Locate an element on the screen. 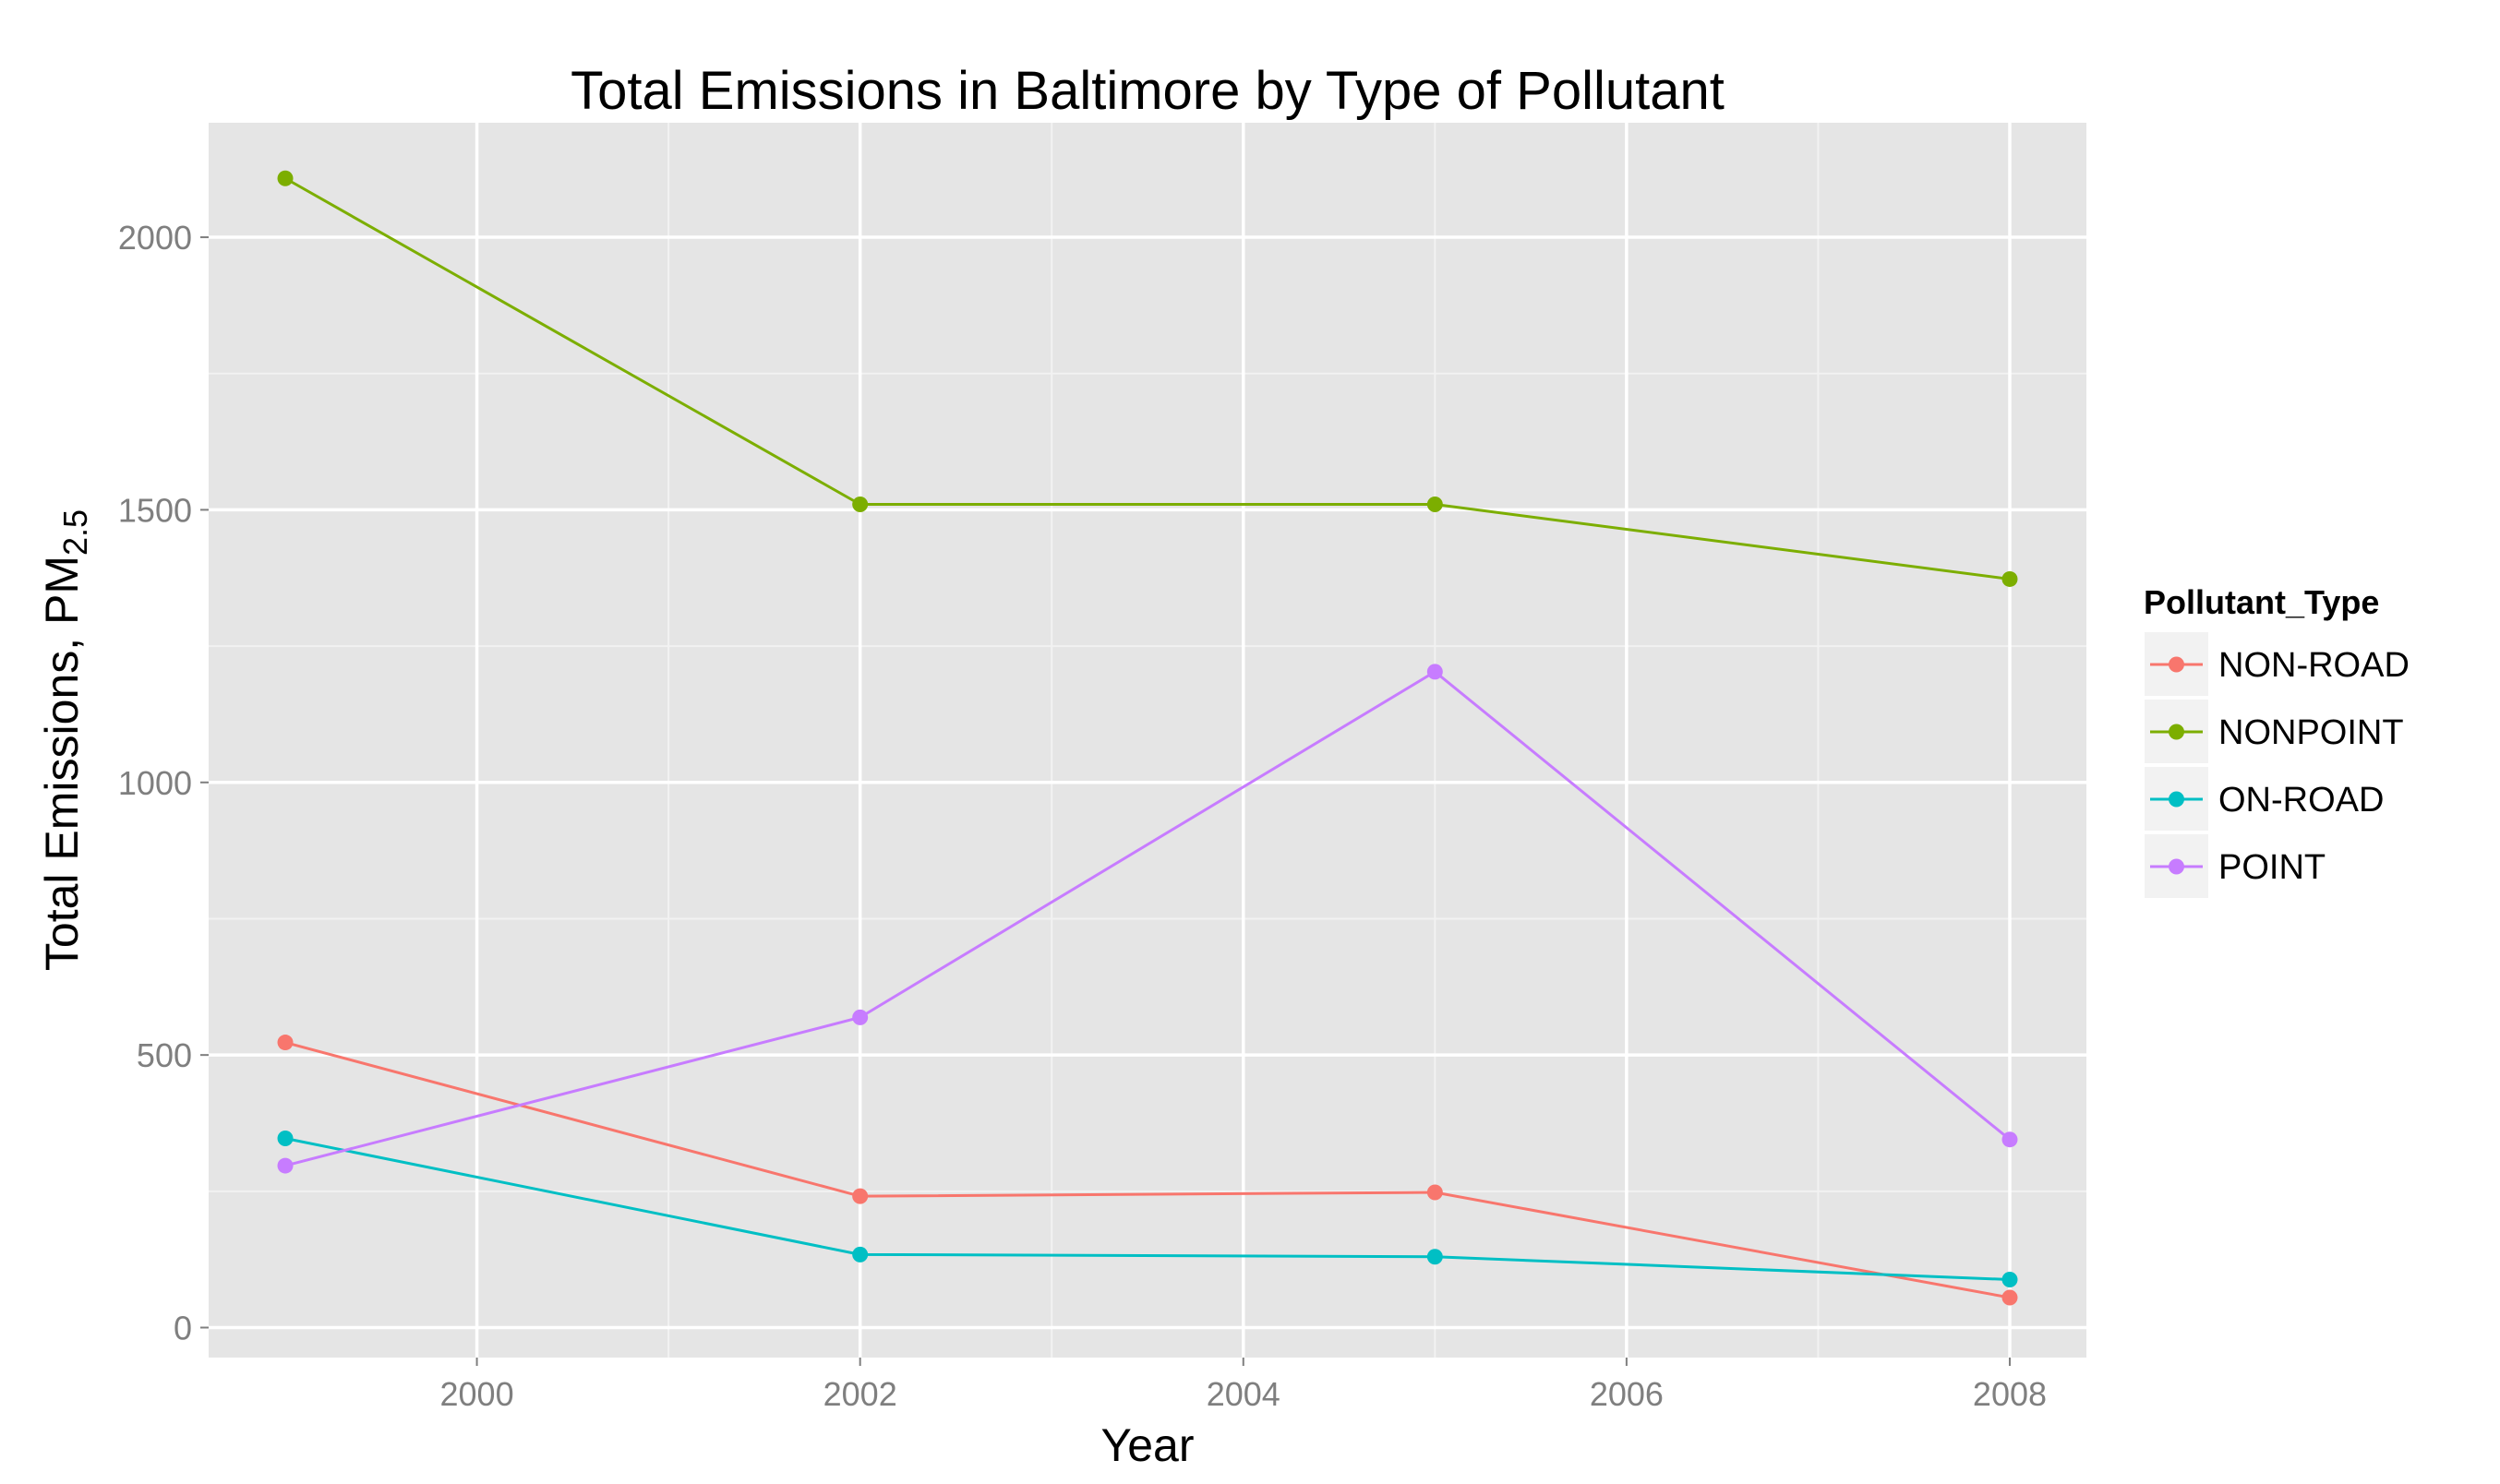 The width and height of the screenshot is (2500, 1484). y-axis: 0 500 1000 1500 2000 is located at coordinates (163, 783).